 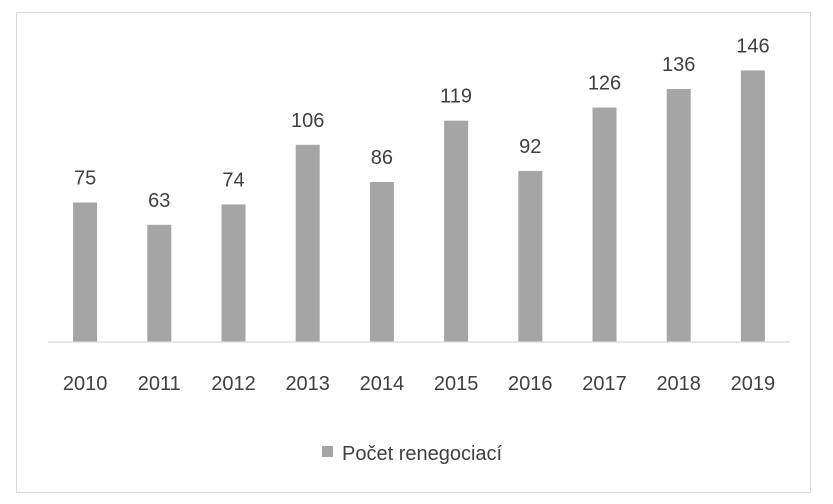 What do you see at coordinates (456, 231) in the screenshot?
I see `bar-2015` at bounding box center [456, 231].